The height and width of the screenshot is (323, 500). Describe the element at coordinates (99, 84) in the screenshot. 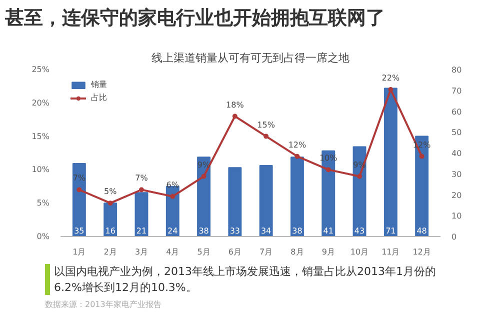

I see `legend-label: 销量` at that location.